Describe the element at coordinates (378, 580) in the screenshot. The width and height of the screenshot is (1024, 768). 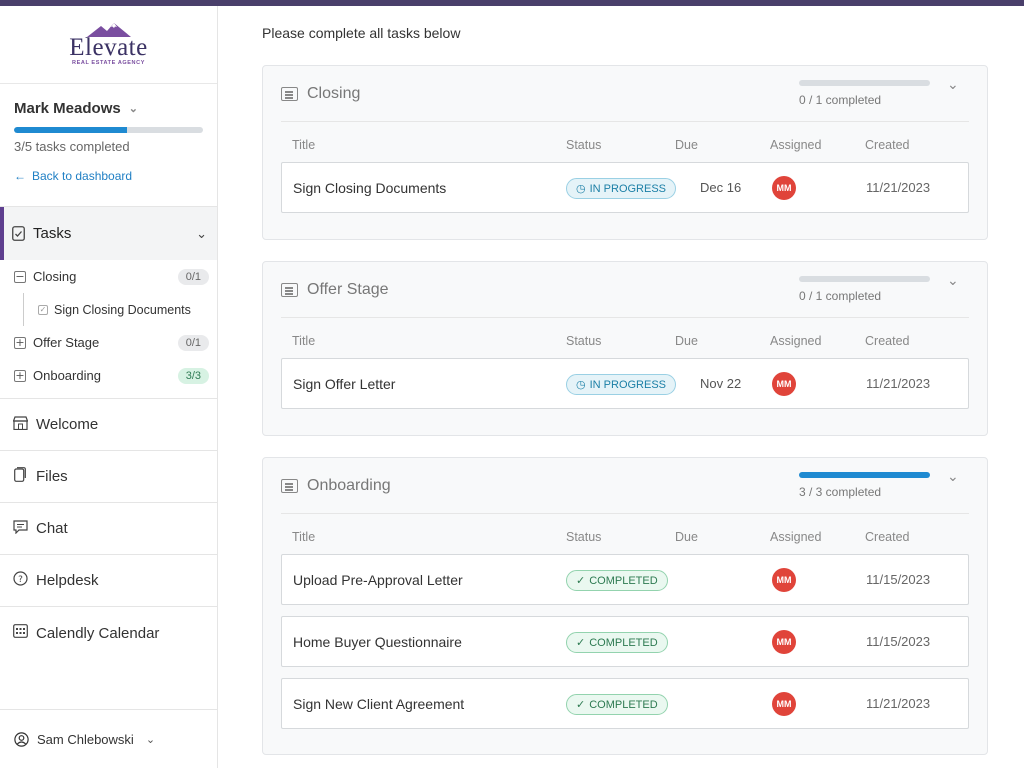
I see `task-title: Upload Pre-Approval Letter` at that location.